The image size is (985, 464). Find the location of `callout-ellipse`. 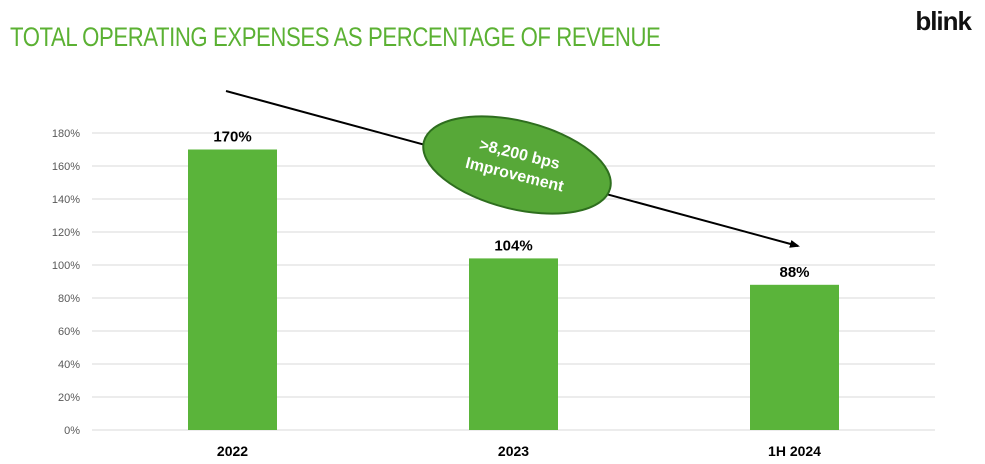

callout-ellipse is located at coordinates (517, 165).